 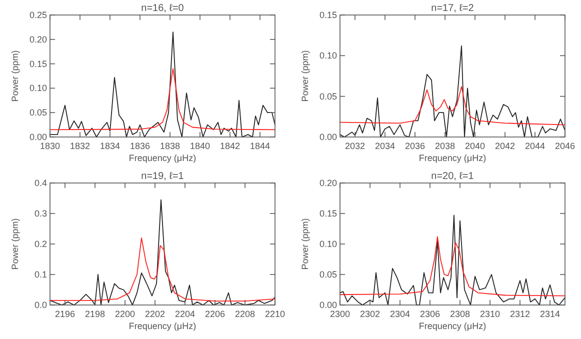 What do you see at coordinates (460, 314) in the screenshot?
I see `x-tick-label: 2308` at bounding box center [460, 314].